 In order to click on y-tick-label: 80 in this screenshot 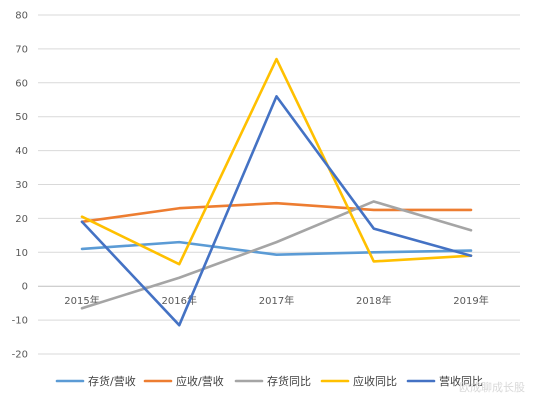, I will do `click(21, 16)`.